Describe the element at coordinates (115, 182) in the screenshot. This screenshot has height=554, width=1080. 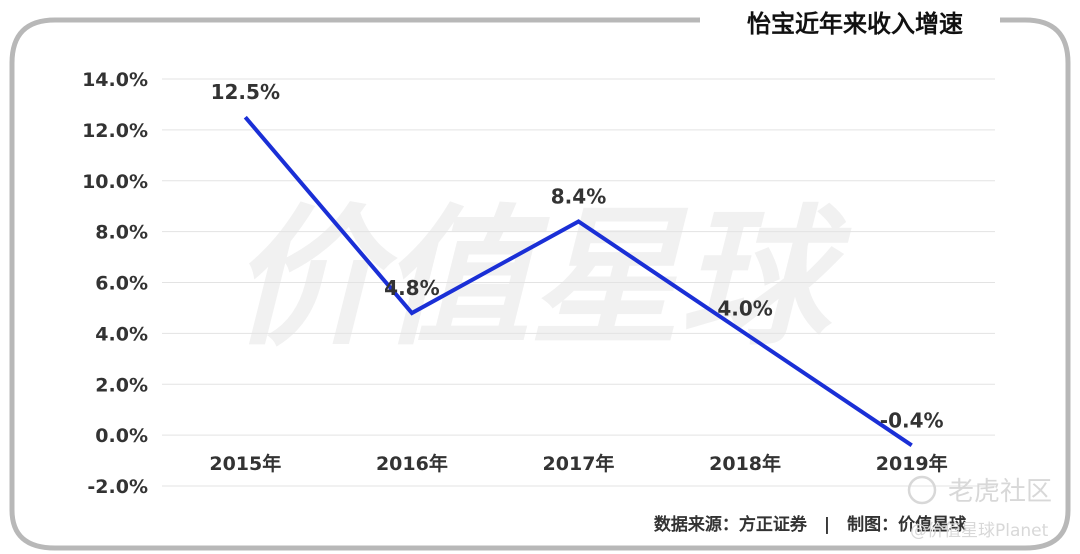
I see `y-tick-label: 10.0%` at that location.